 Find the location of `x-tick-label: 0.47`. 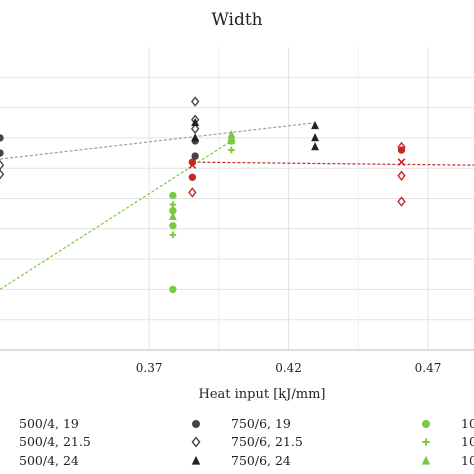

x-tick-label: 0.47 is located at coordinates (428, 368).